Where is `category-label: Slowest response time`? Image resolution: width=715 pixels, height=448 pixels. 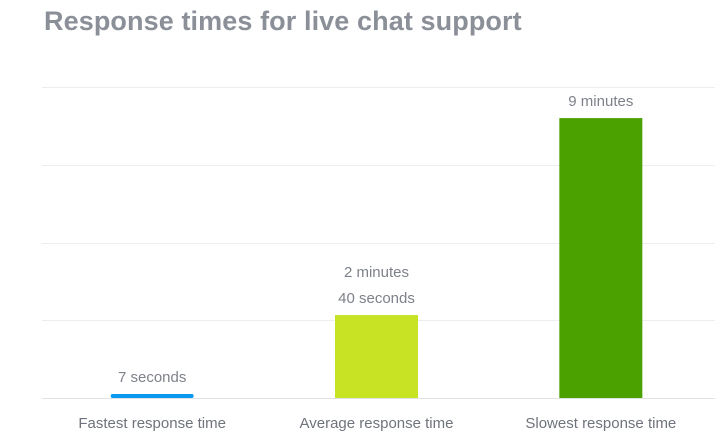
category-label: Slowest response time is located at coordinates (600, 423).